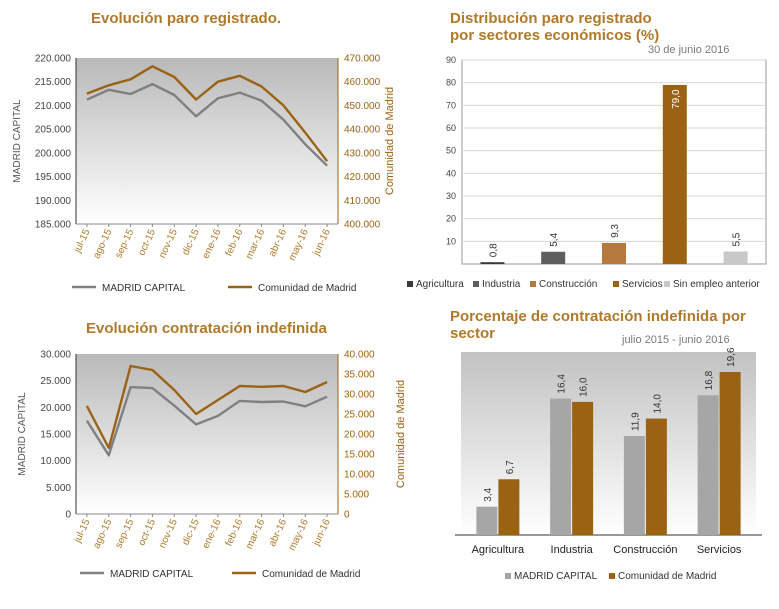 The height and width of the screenshot is (609, 779). I want to click on y1-tick-label: 195.000, so click(53, 177).